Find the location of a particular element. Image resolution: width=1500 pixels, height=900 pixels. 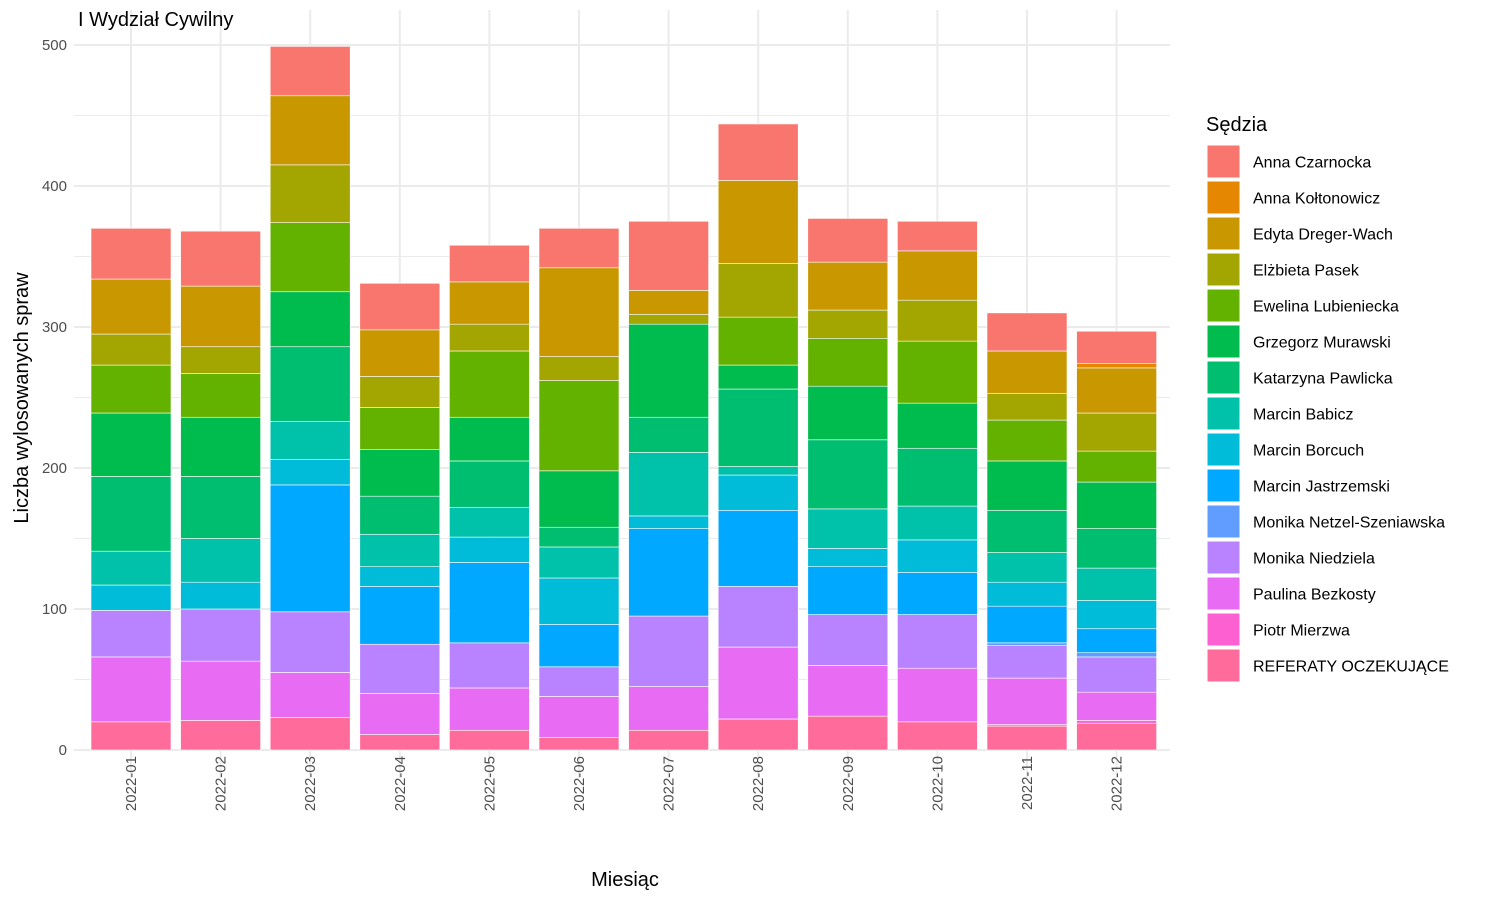

bar-segment: Elżbieta Pasek — 2022-04: 22 is located at coordinates (400, 392).